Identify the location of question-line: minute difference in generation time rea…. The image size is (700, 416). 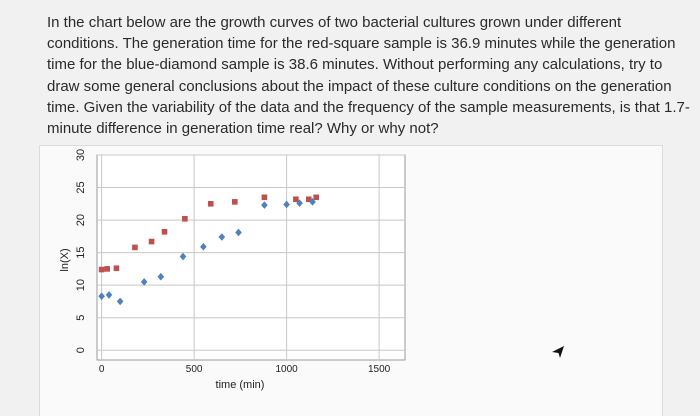
(243, 129).